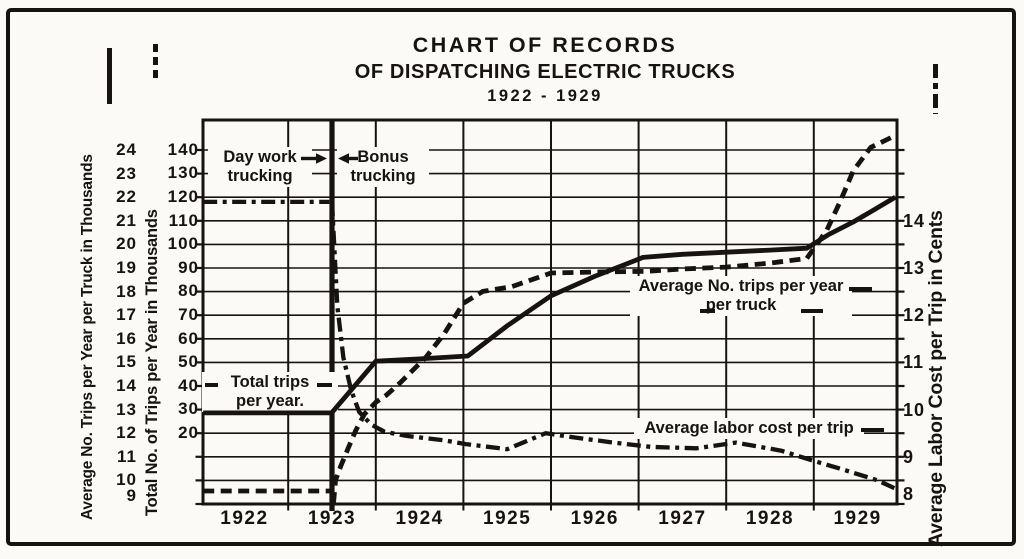 This screenshot has width=1024, height=559. I want to click on left-primary-tick-label: 17, so click(126, 315).